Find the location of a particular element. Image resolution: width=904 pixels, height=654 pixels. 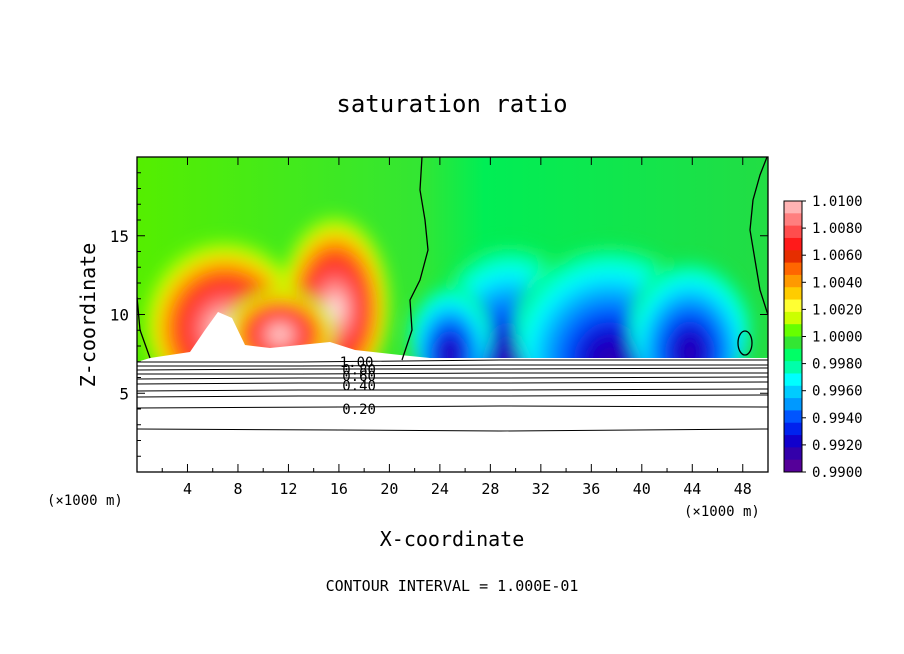

colorbar-label: 1.0000 is located at coordinates (837, 338).